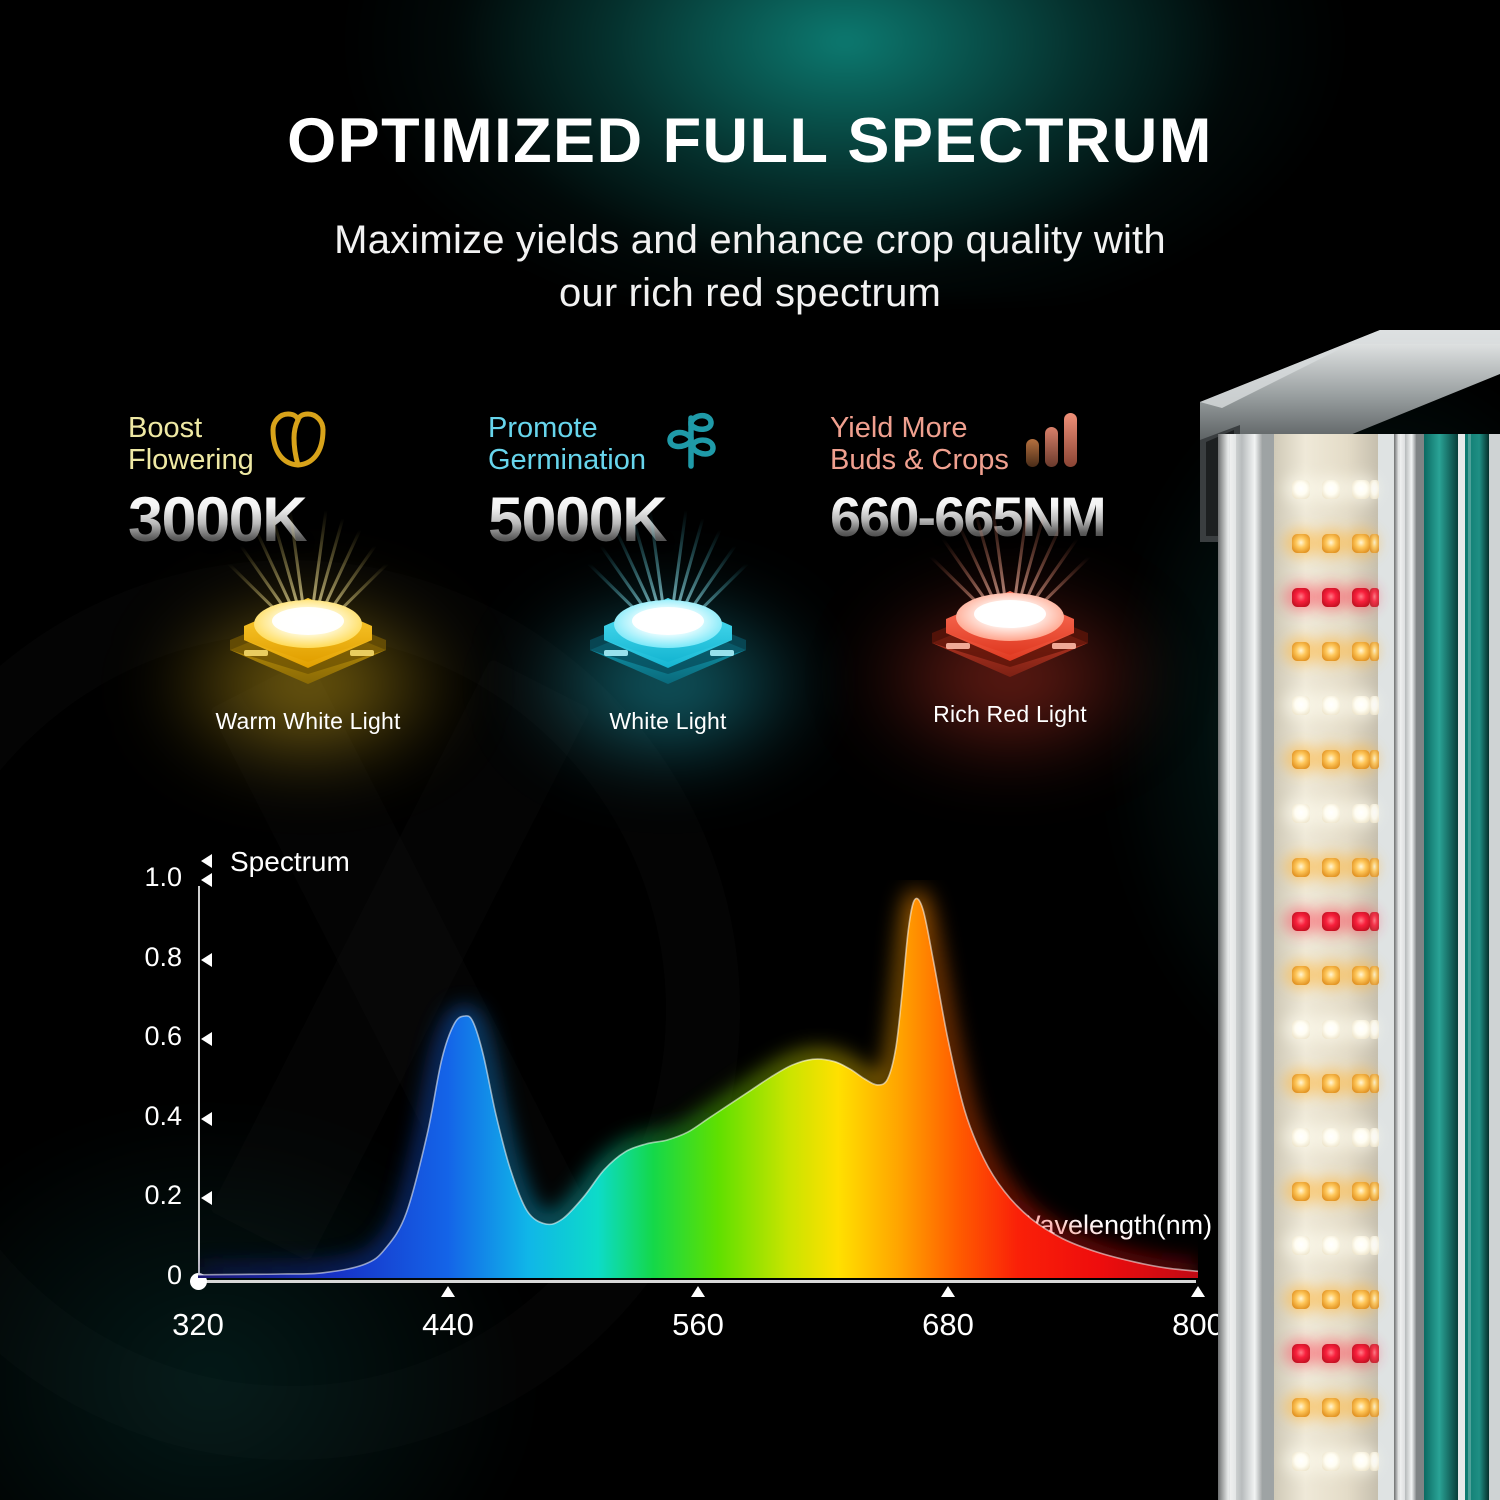  What do you see at coordinates (448, 1324) in the screenshot?
I see `x-axis-label: 440` at bounding box center [448, 1324].